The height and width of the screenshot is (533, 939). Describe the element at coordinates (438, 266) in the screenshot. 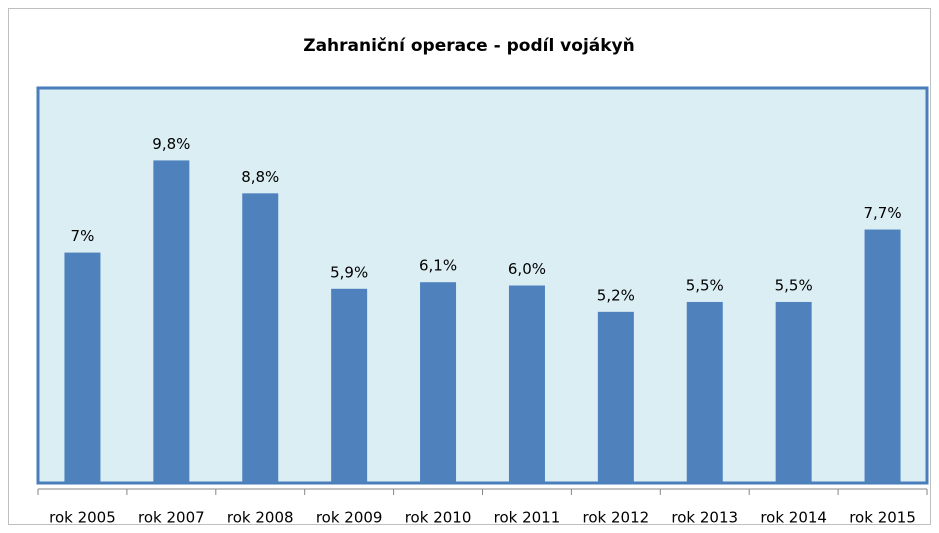

I see `data-label: 6,1%` at that location.